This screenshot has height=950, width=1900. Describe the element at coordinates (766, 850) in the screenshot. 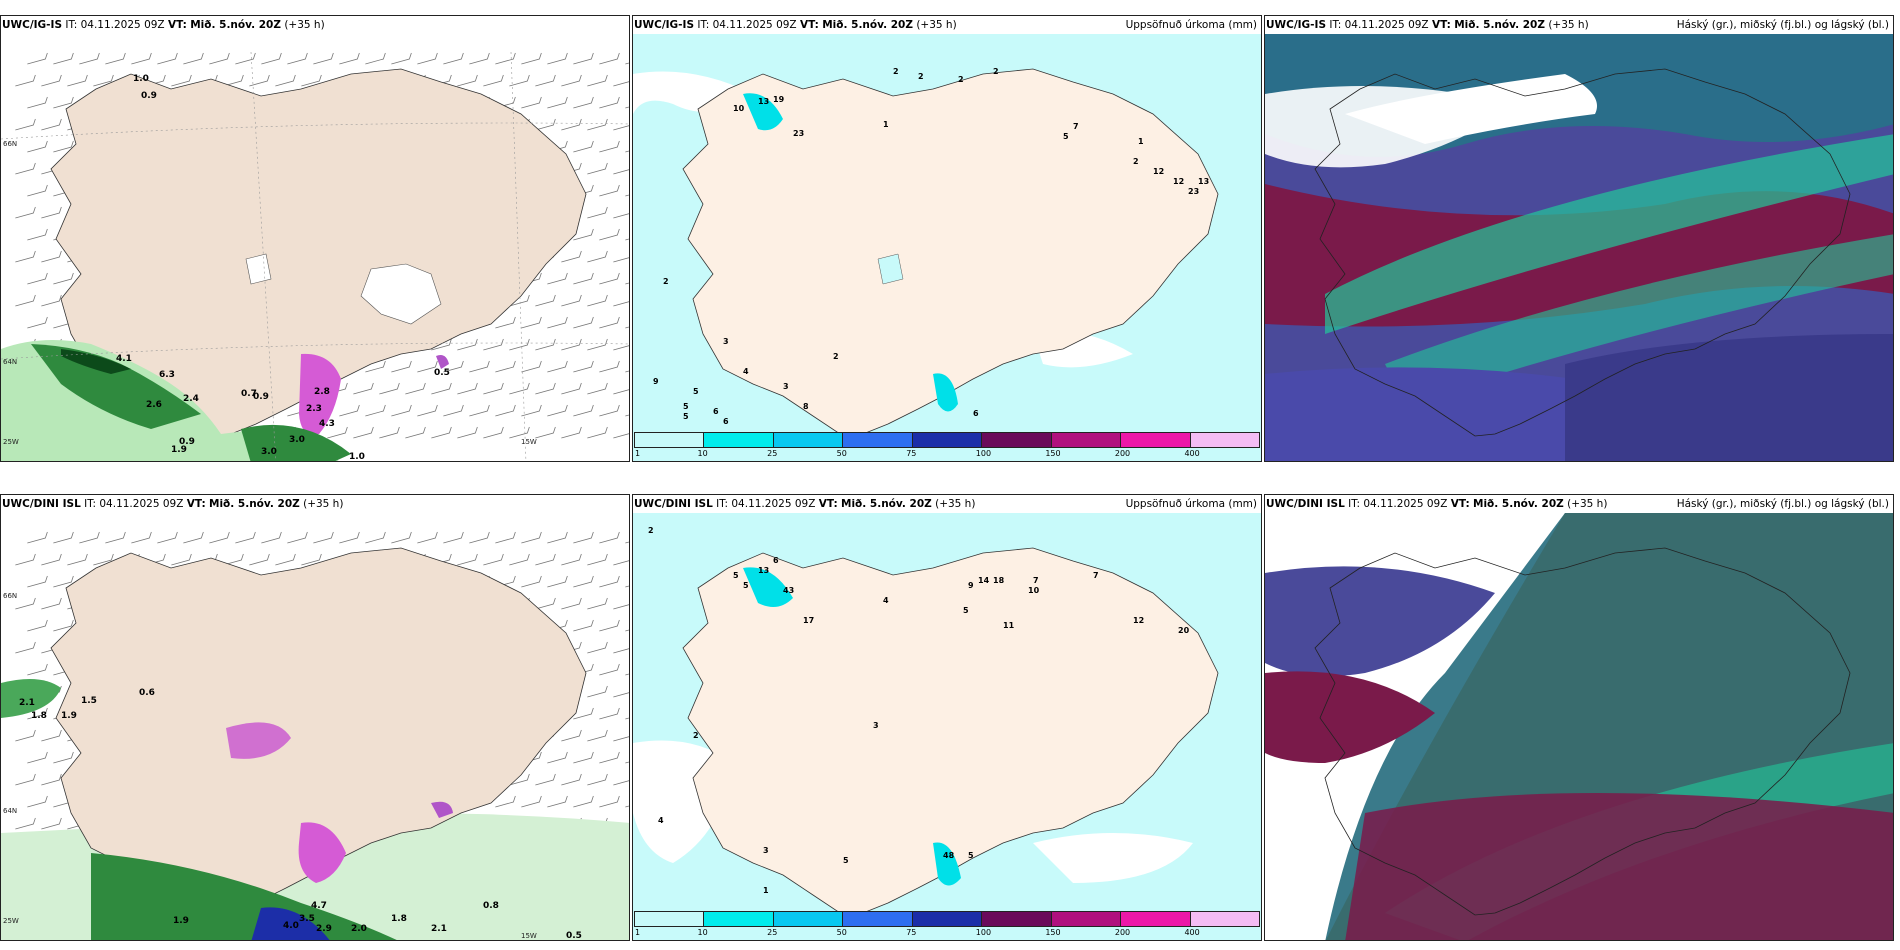

I see `precip-value: 3` at that location.